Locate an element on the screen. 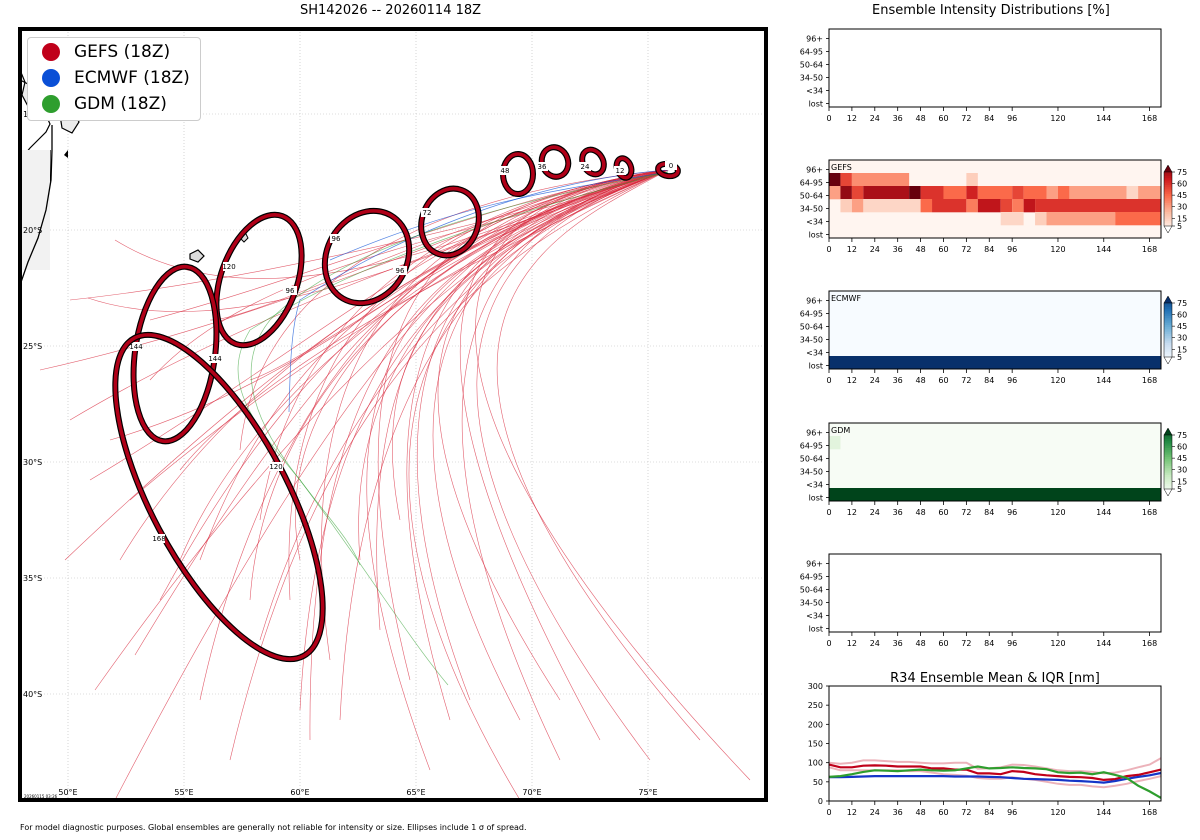 Image resolution: width=1200 pixels, height=840 pixels. y-tick-label: 0 is located at coordinates (820, 801).